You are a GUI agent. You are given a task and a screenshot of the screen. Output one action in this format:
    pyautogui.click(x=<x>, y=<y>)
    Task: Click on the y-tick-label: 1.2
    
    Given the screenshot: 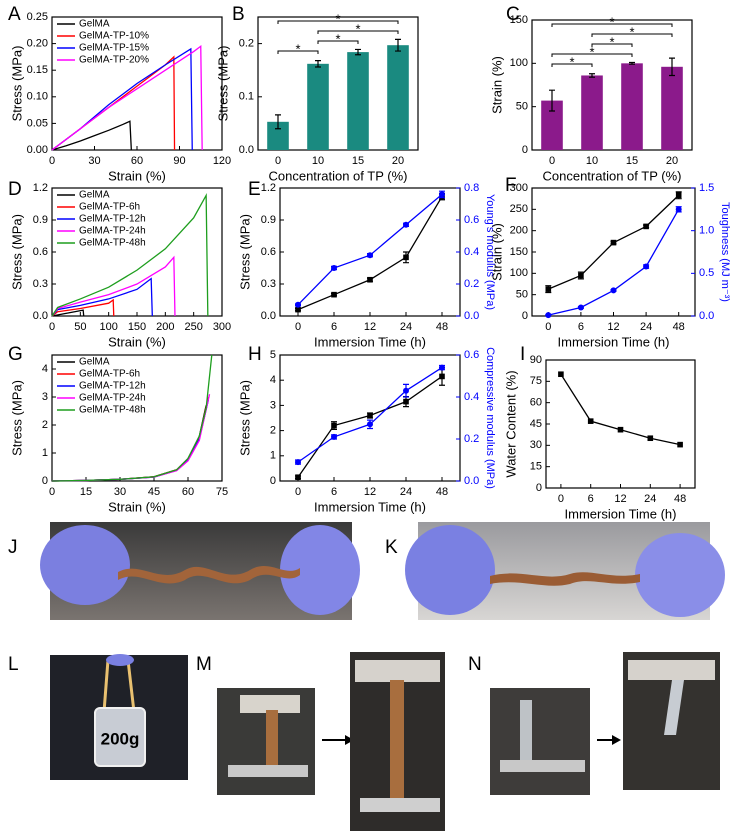 What is the action you would take?
    pyautogui.click(x=40, y=188)
    